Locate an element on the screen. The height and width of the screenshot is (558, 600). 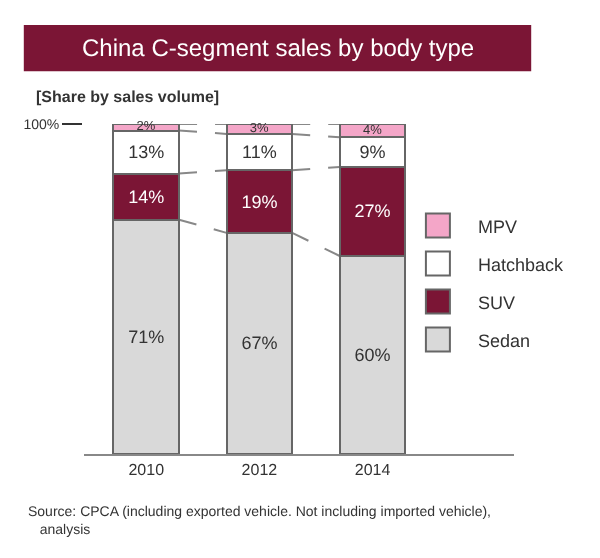
data-label: 11% is located at coordinates (259, 152).